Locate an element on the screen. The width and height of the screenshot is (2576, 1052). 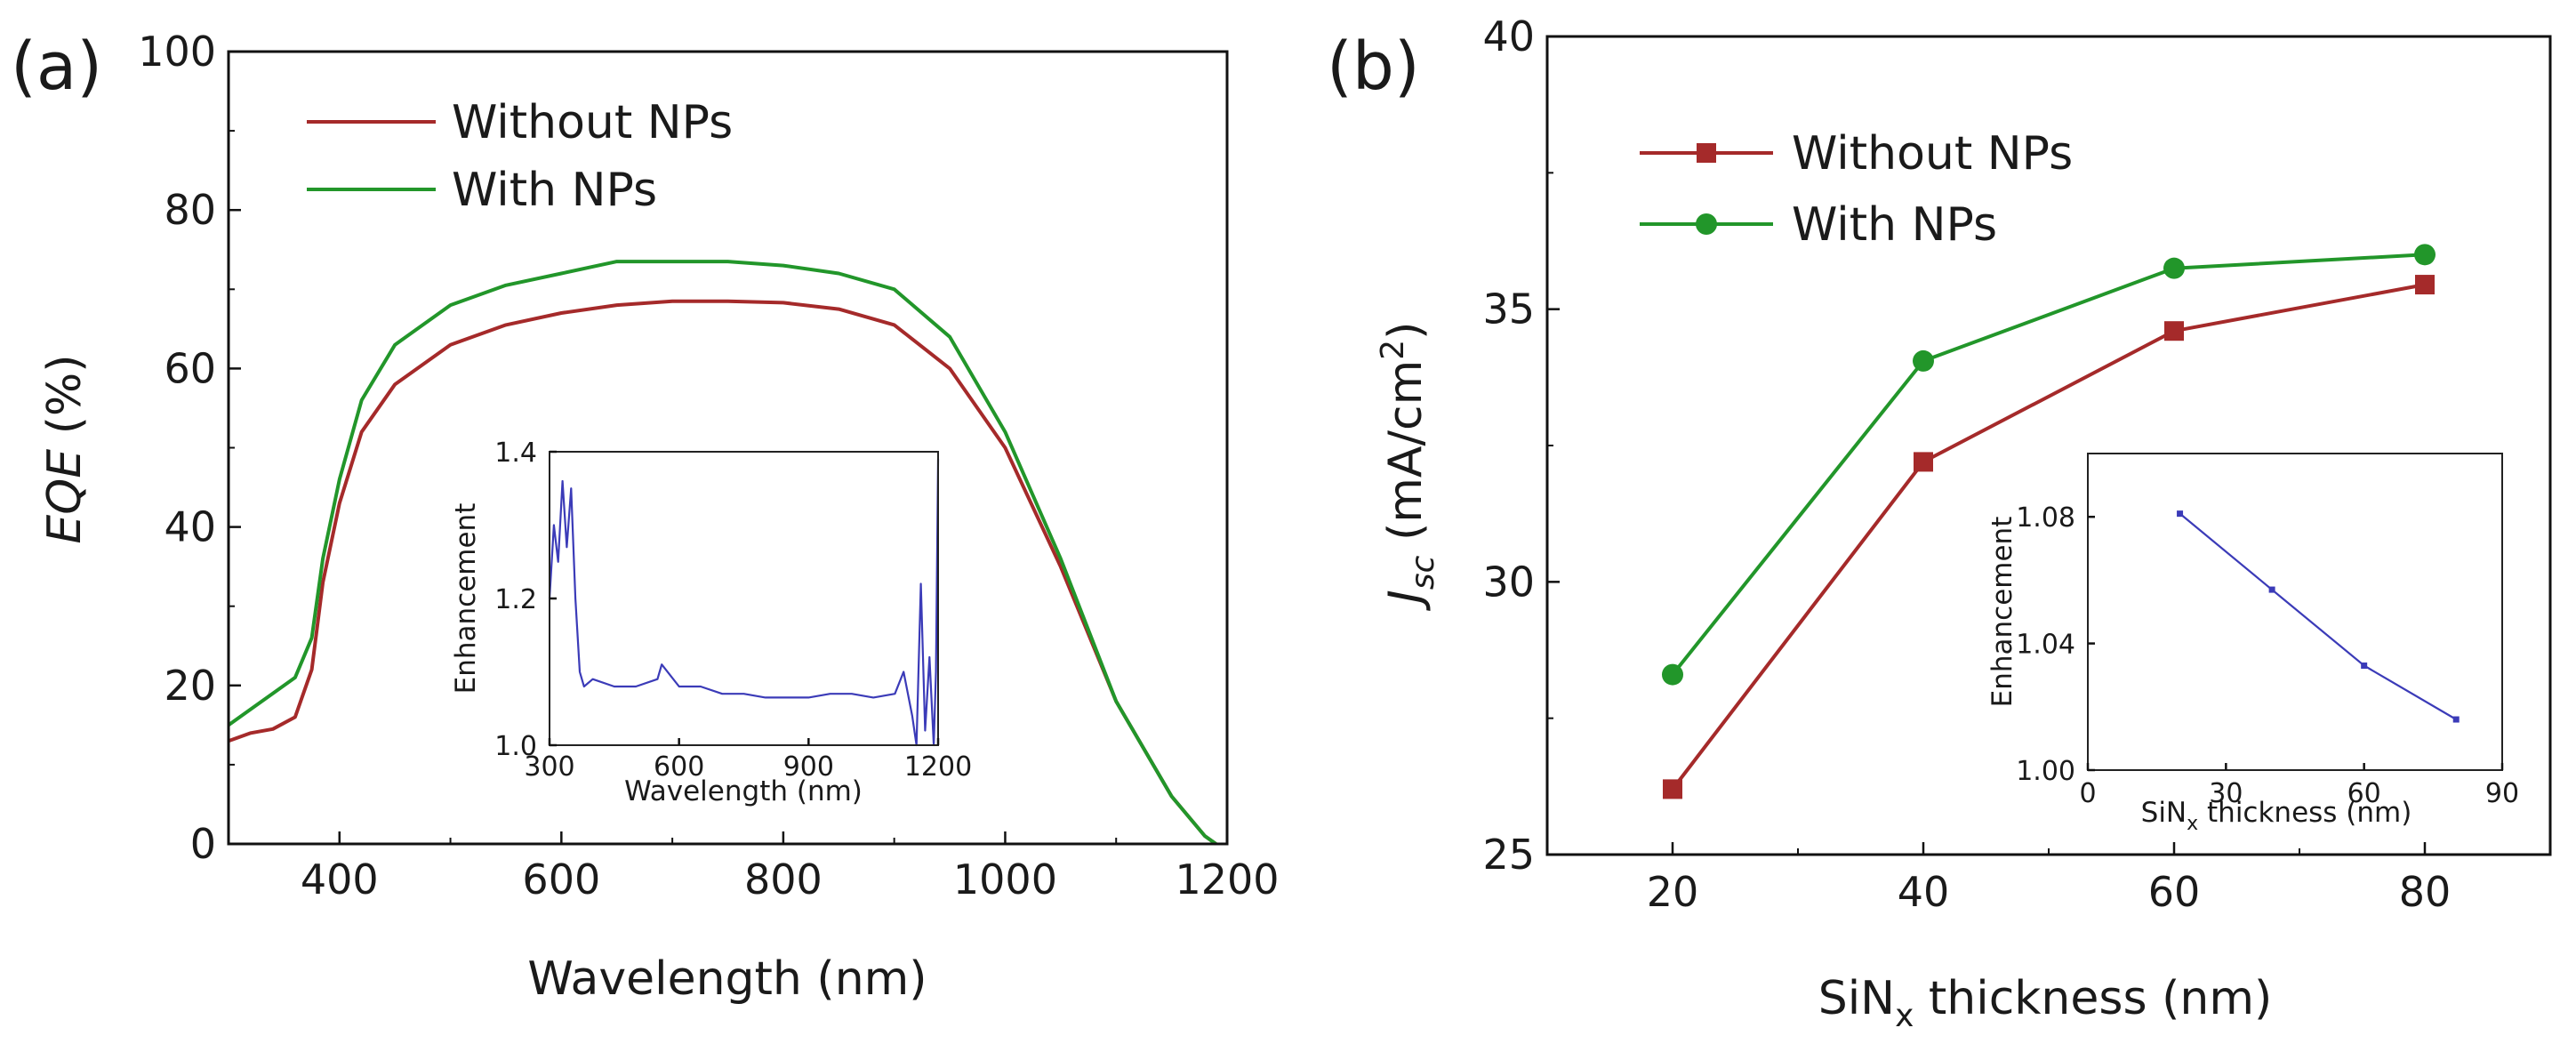
panel-a-inset-x-tick-label: 1200 is located at coordinates (938, 767).